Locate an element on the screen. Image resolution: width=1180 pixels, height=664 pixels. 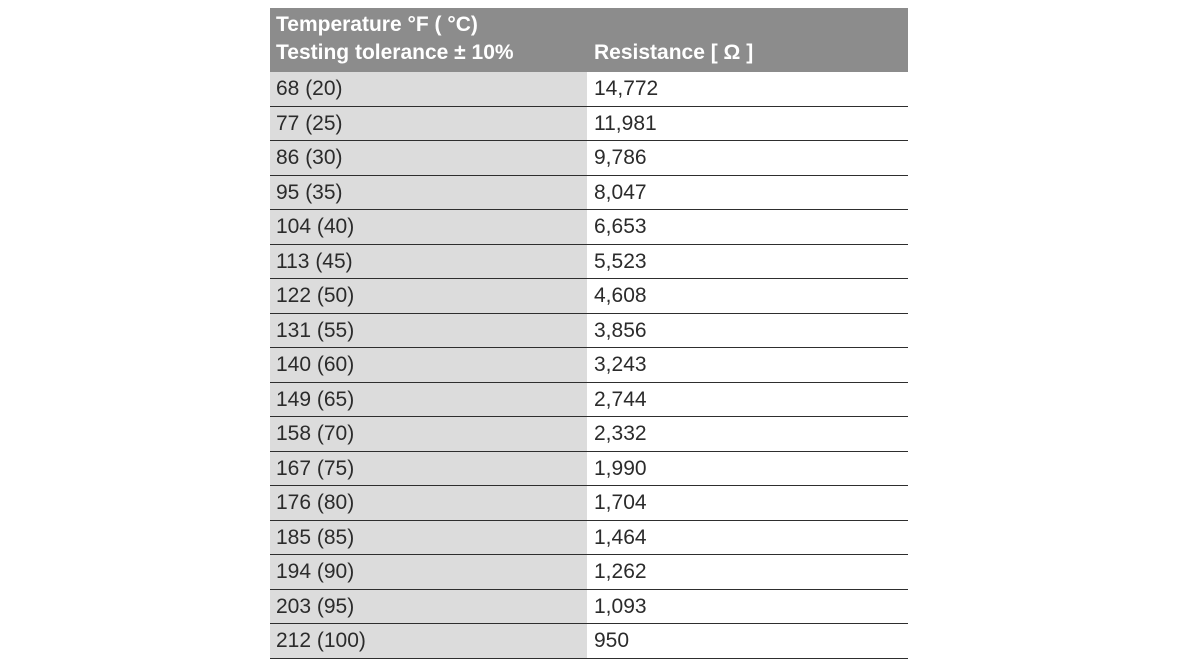
resistance-cell: 1,262 is located at coordinates (748, 572).